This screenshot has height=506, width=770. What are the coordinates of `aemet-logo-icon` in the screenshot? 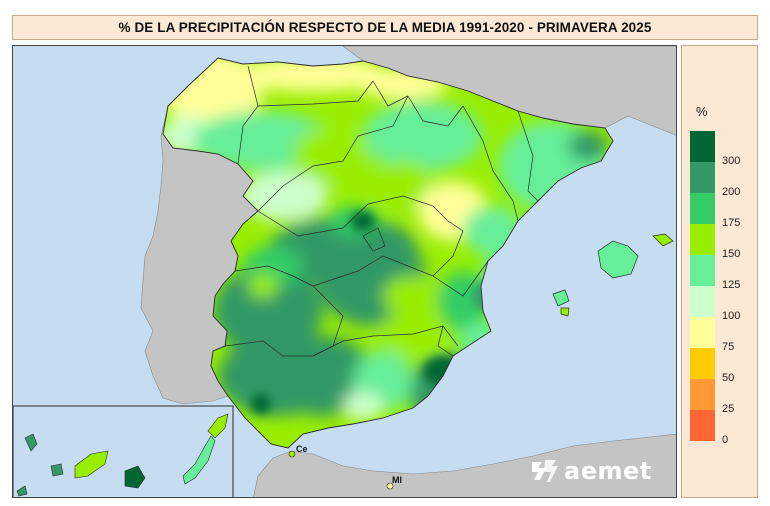 It's located at (545, 471).